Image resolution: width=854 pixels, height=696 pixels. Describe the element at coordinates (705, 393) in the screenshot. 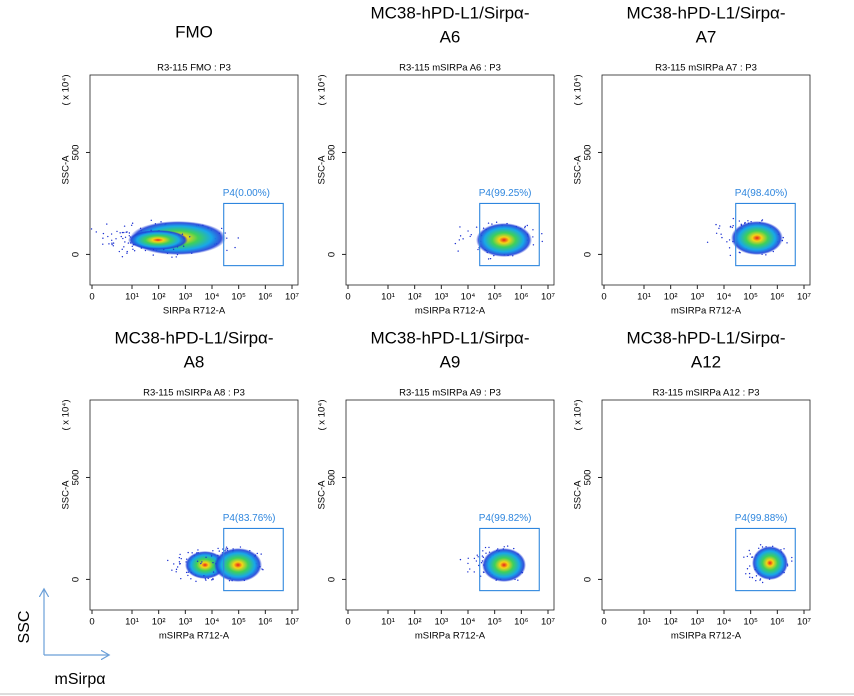

I see `plot-title: R3-115 mSIRPa A12 : P3` at that location.